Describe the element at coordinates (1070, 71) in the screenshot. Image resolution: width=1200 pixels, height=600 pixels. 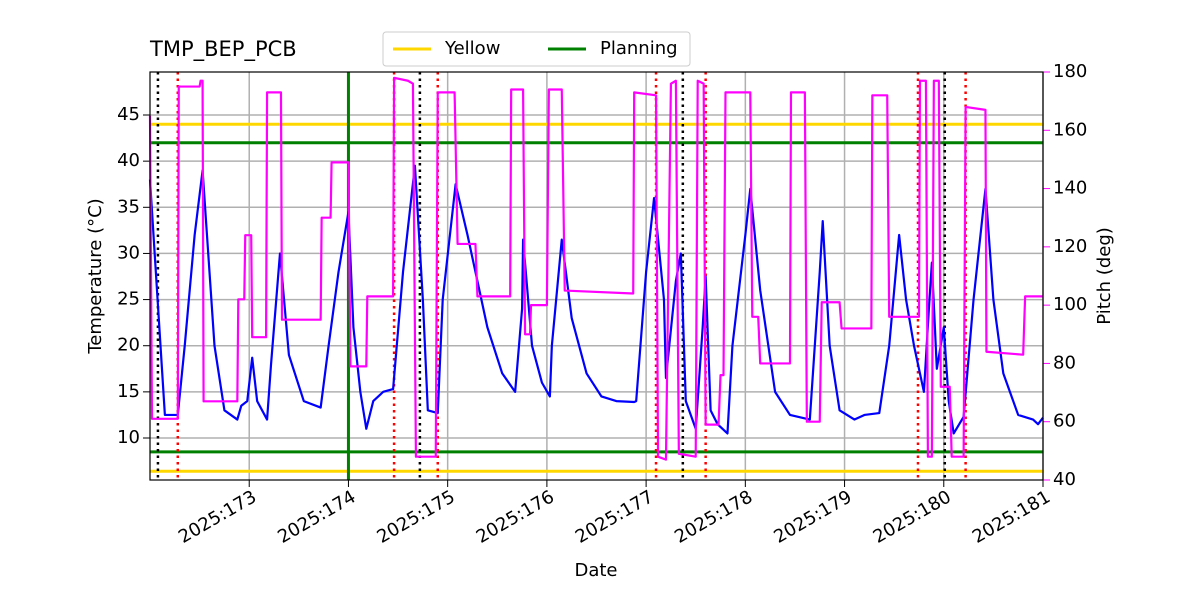
I see `y2-tick-label: 180` at that location.